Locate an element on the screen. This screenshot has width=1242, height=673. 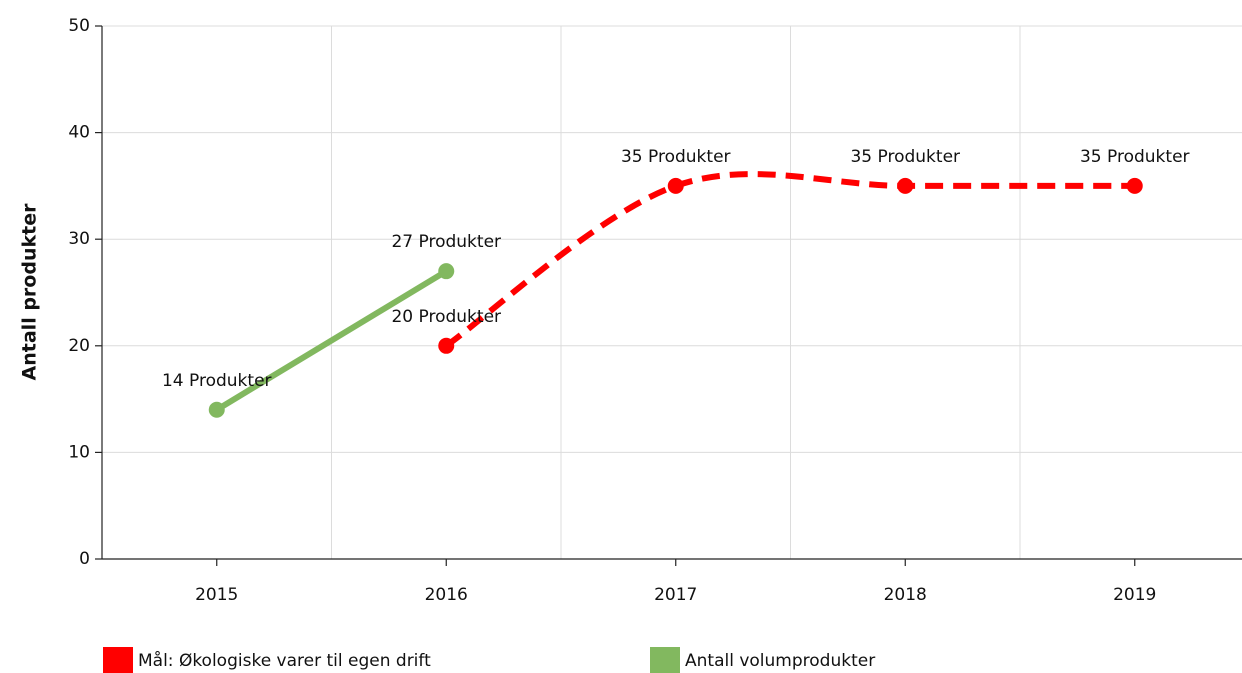
y-tick-label: 10 is located at coordinates (79, 452).